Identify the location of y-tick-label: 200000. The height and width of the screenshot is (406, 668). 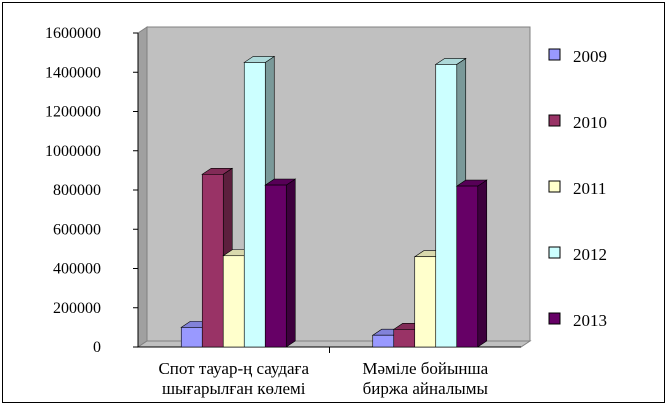
(77, 308).